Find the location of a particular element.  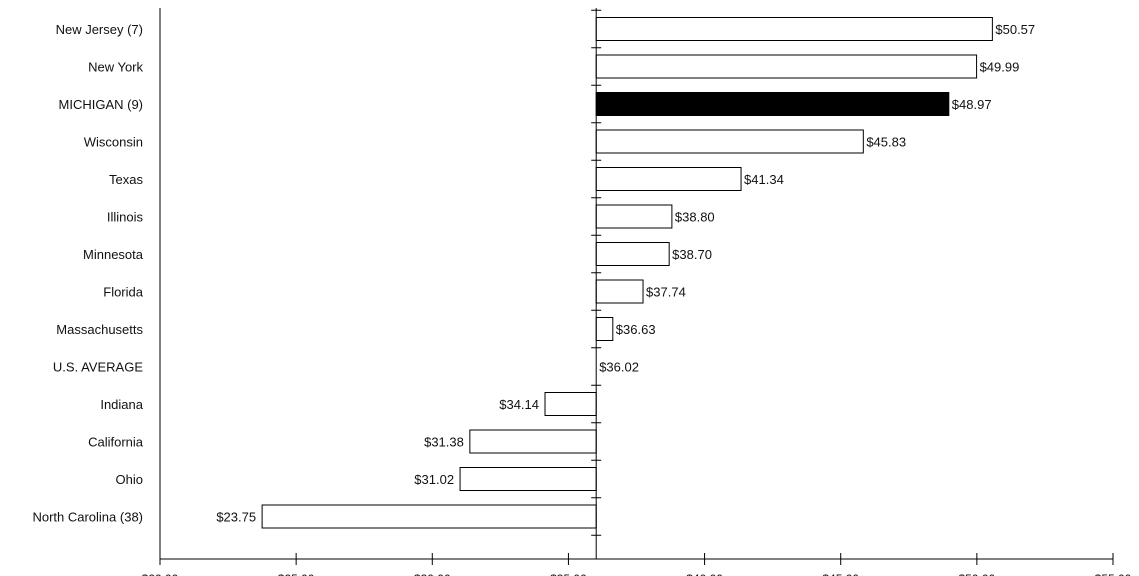

x-tick-label: $25.00 is located at coordinates (296, 574).